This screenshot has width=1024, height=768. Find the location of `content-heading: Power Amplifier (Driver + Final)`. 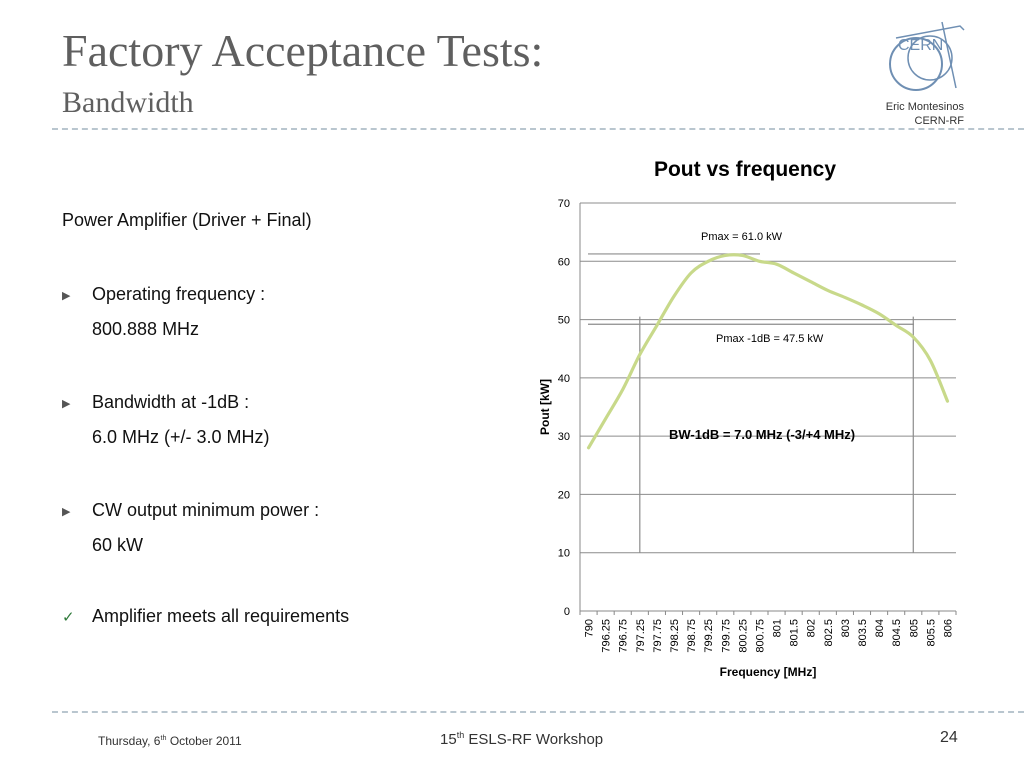

content-heading: Power Amplifier (Driver + Final) is located at coordinates (187, 220).